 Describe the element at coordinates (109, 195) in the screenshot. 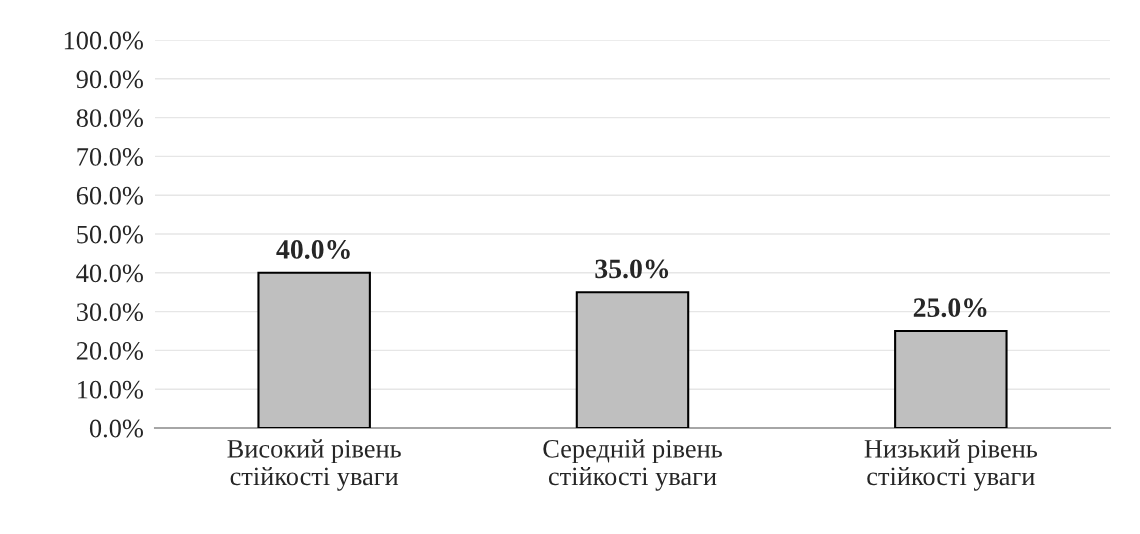

I see `y-tick-label: 60.0%` at that location.